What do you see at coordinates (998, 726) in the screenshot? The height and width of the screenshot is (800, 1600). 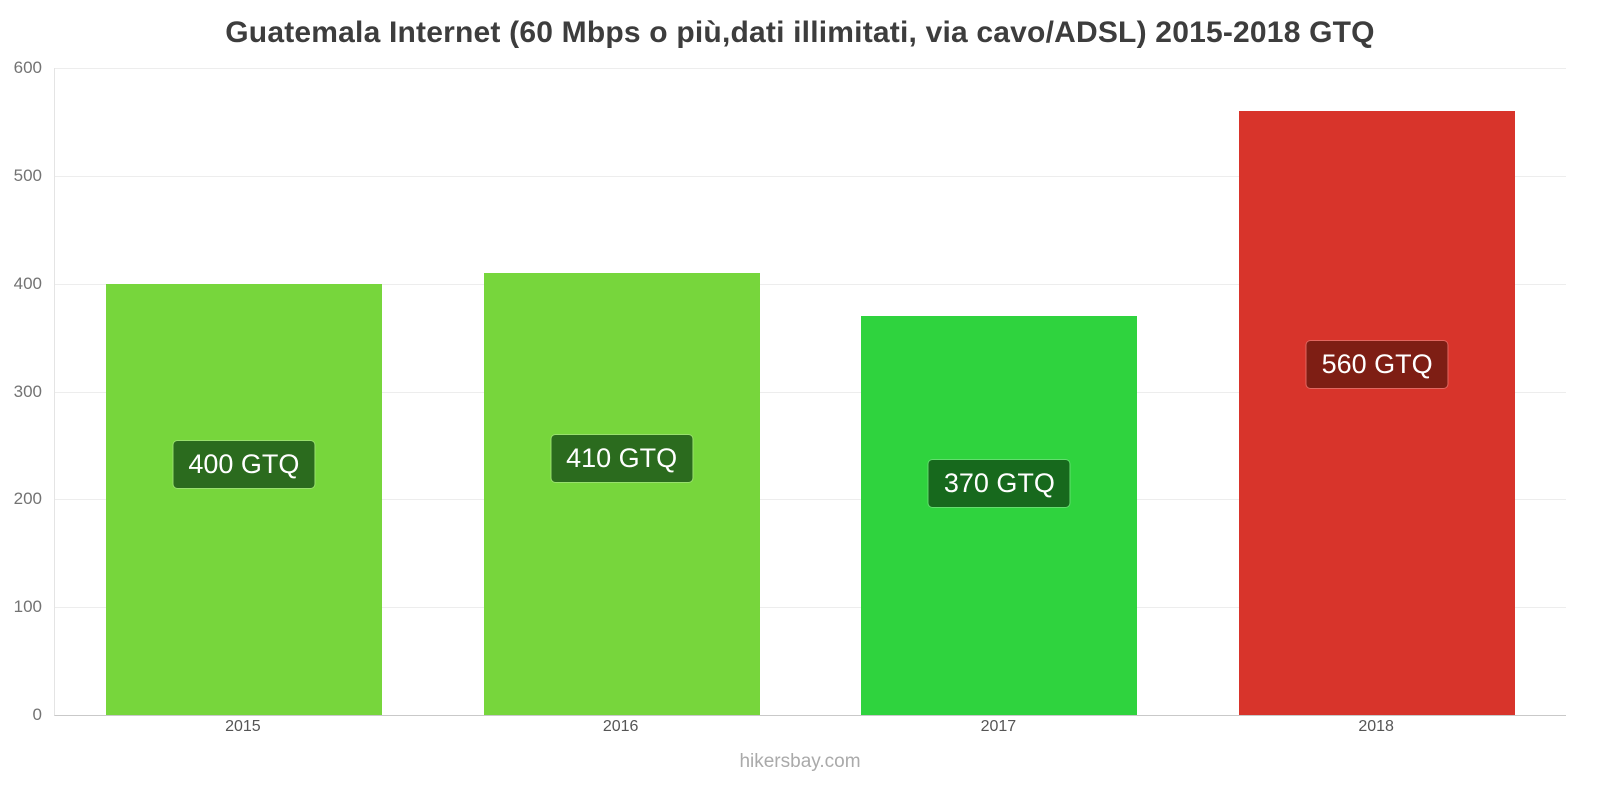 I see `x-axis-tick-label: 2017` at bounding box center [998, 726].